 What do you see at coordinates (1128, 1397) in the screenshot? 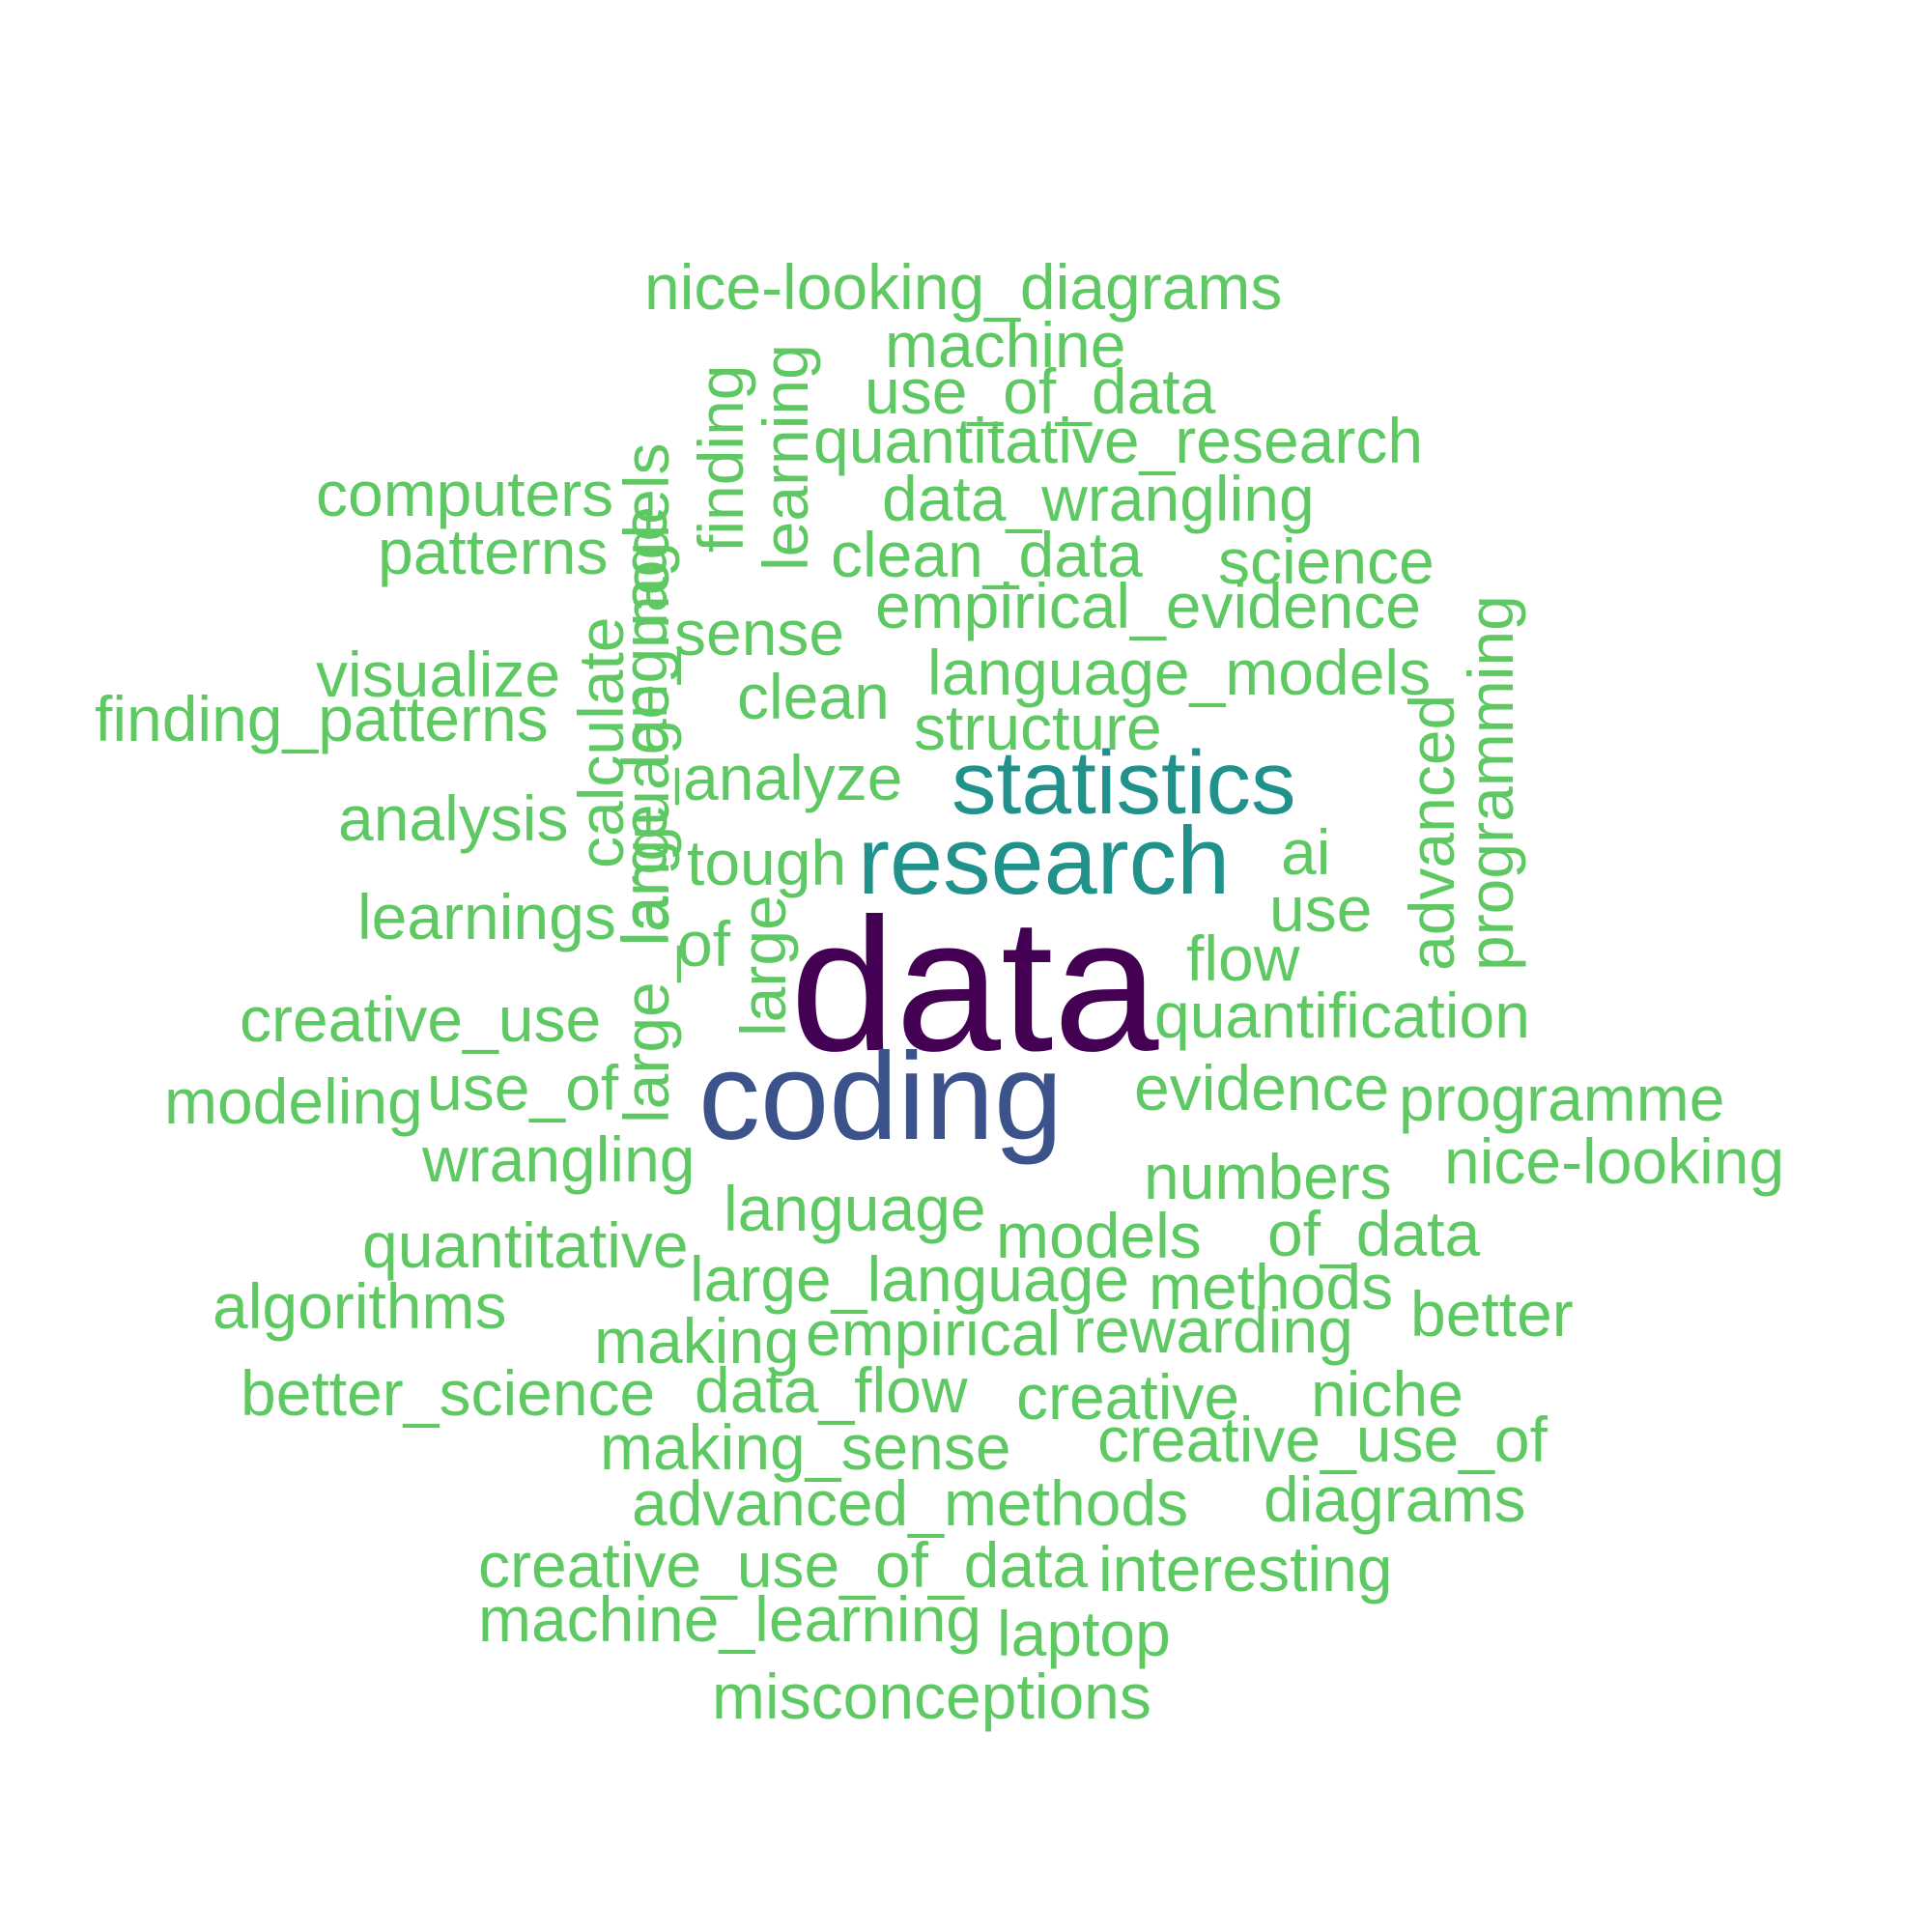
I see `word-creative: creative` at bounding box center [1128, 1397].